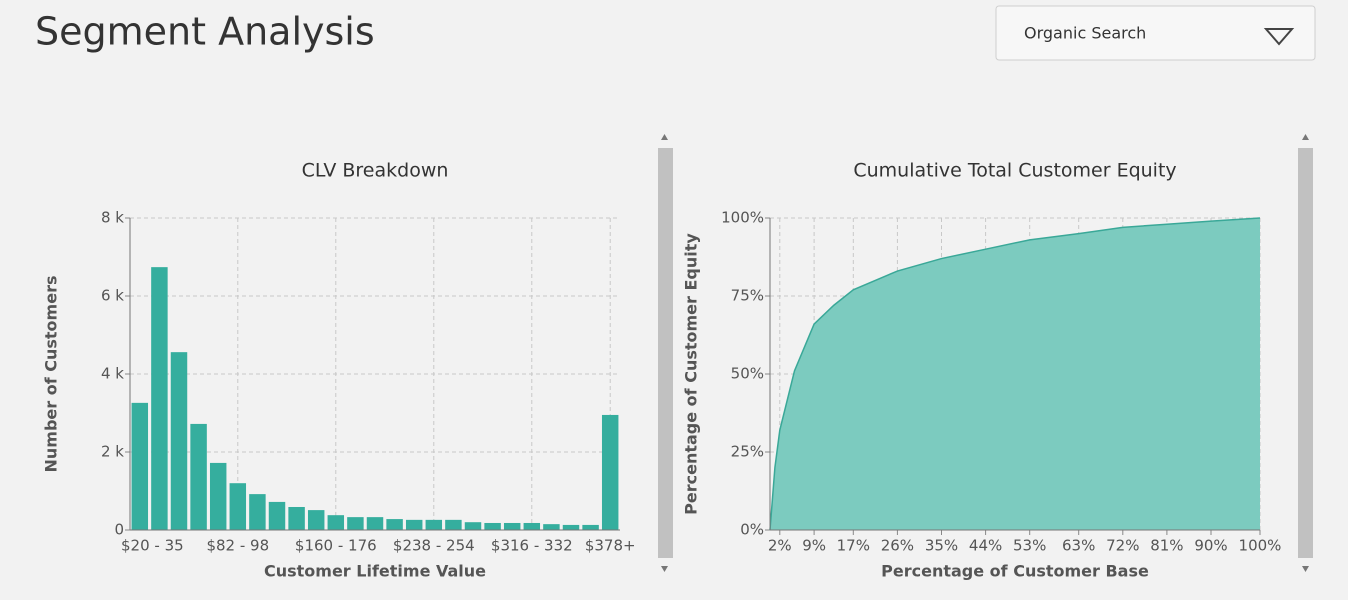  I want to click on y-axis-label: Percentage of Customer Equity, so click(691, 374).